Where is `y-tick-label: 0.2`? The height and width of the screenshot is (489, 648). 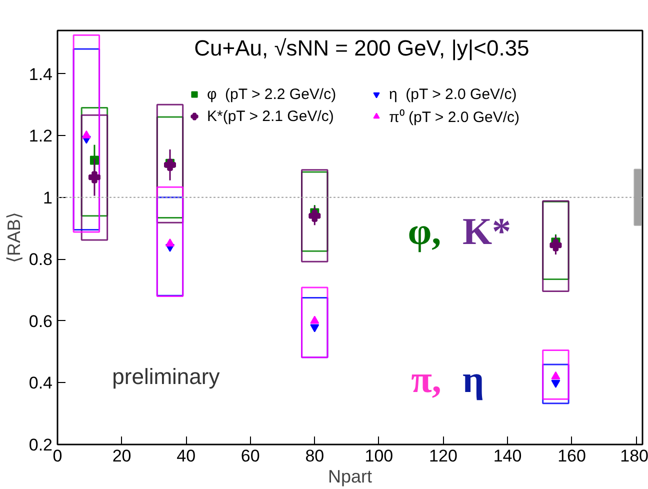 y-tick-label: 0.2 is located at coordinates (40, 445).